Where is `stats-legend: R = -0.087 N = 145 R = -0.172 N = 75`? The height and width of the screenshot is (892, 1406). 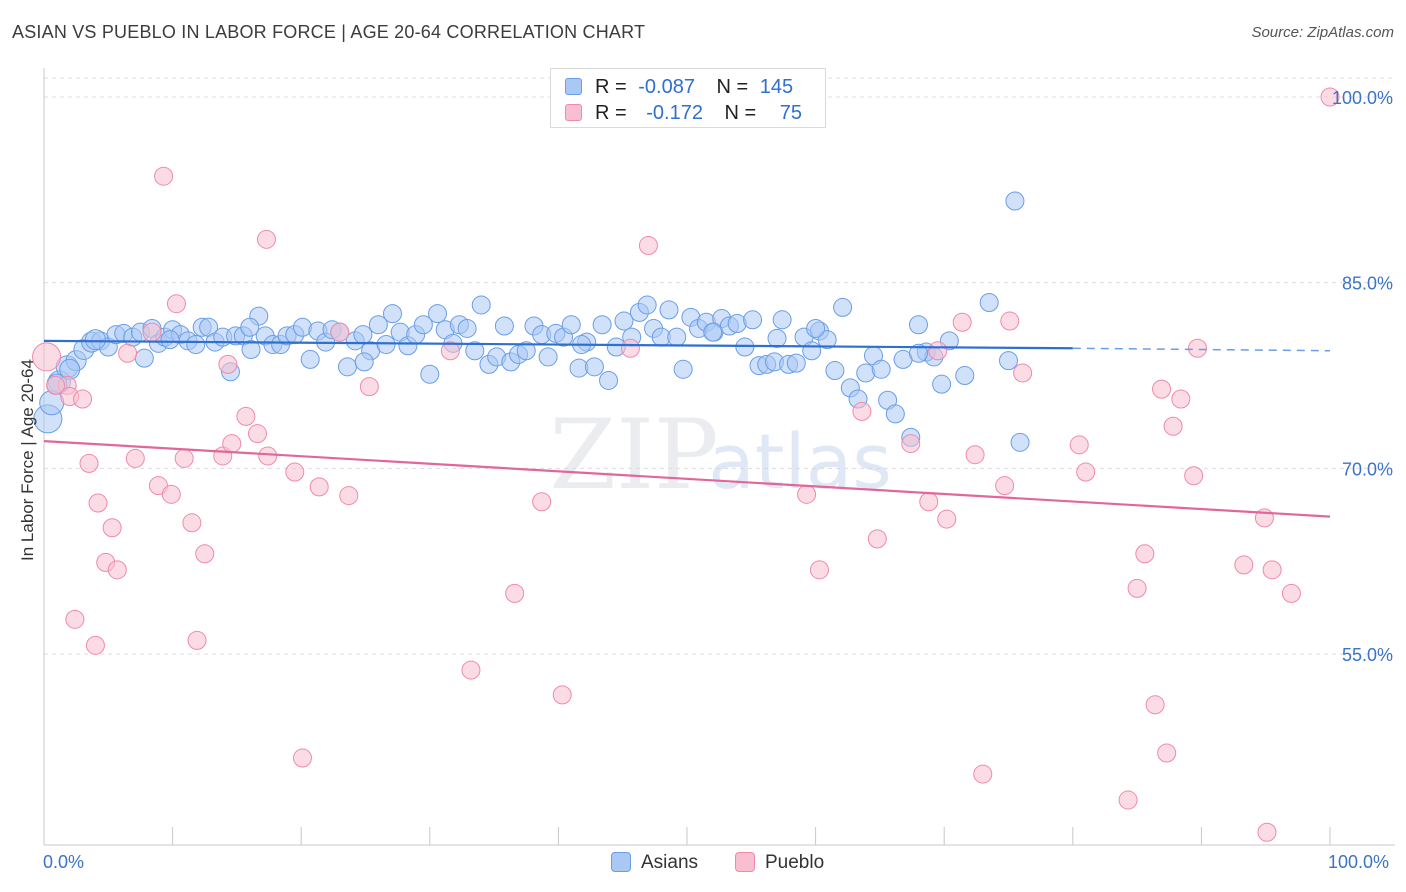
stats-legend: R = -0.087 N = 145 R = -0.172 N = 75 is located at coordinates (688, 98).